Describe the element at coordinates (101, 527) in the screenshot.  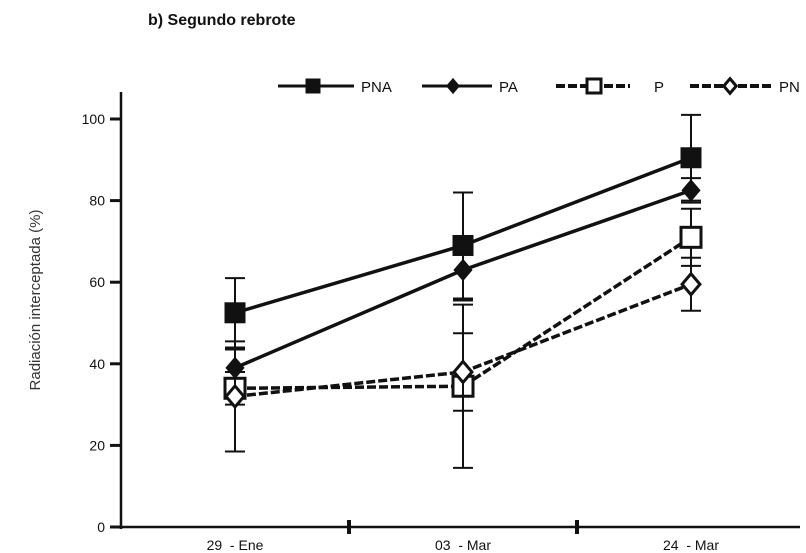
I see `y-tick-label: 0` at that location.